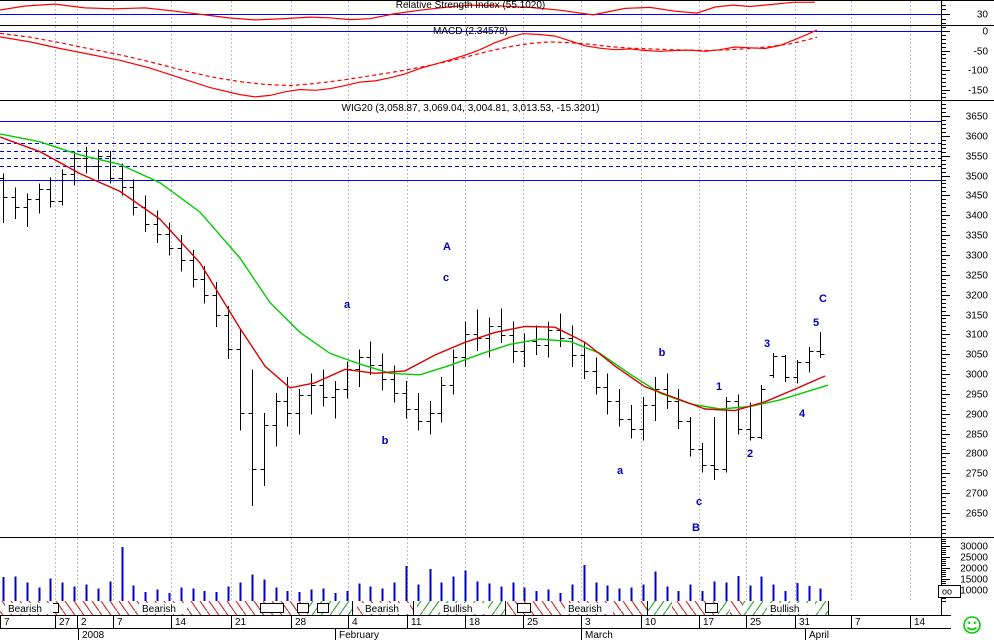 The image size is (994, 640). Describe the element at coordinates (977, 196) in the screenshot. I see `price-axis-label: 3450` at that location.